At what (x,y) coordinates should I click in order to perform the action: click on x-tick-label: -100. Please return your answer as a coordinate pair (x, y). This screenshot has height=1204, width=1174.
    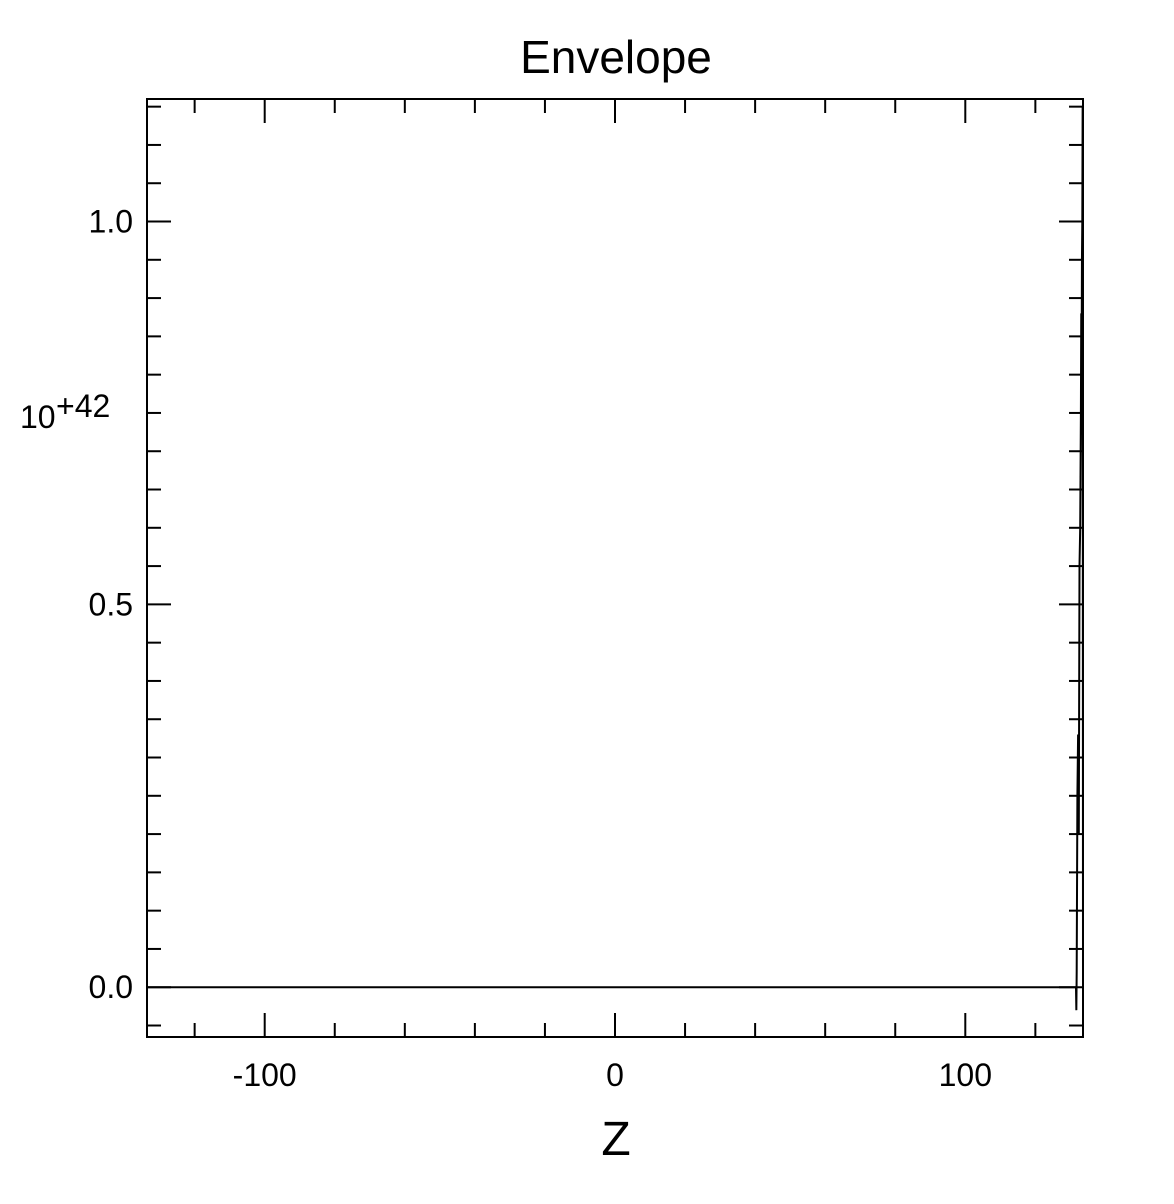
    Looking at the image, I should click on (265, 1075).